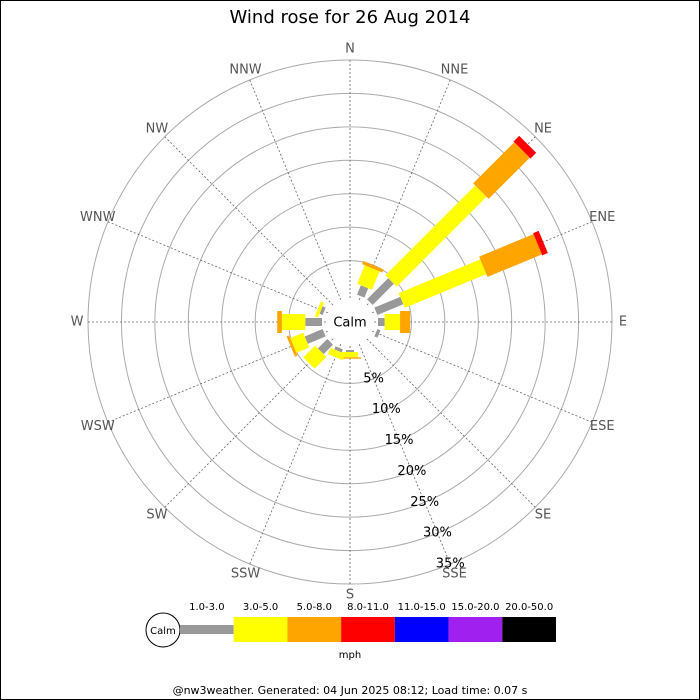 This screenshot has width=700, height=700. What do you see at coordinates (206, 607) in the screenshot?
I see `legend-label: 1.0-3.0` at bounding box center [206, 607].